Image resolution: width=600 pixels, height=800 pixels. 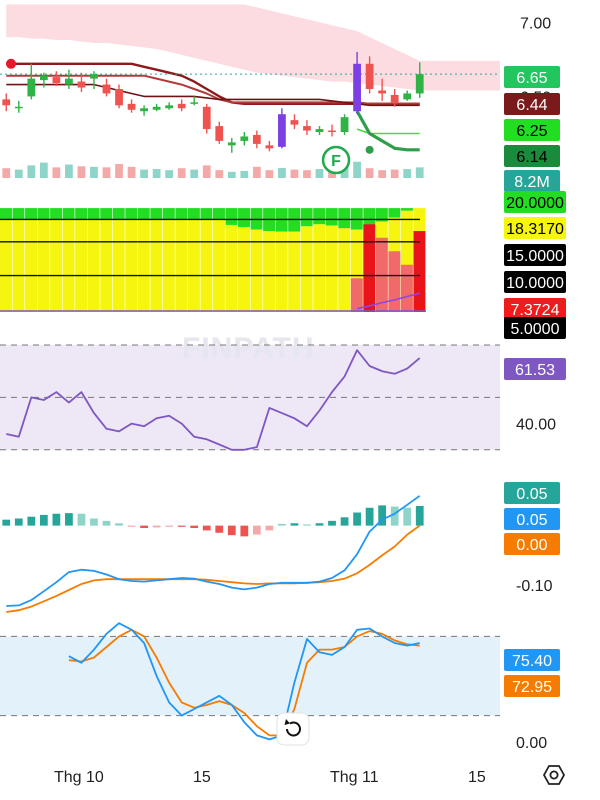 I want to click on reset-chart-button, so click(x=293, y=729).